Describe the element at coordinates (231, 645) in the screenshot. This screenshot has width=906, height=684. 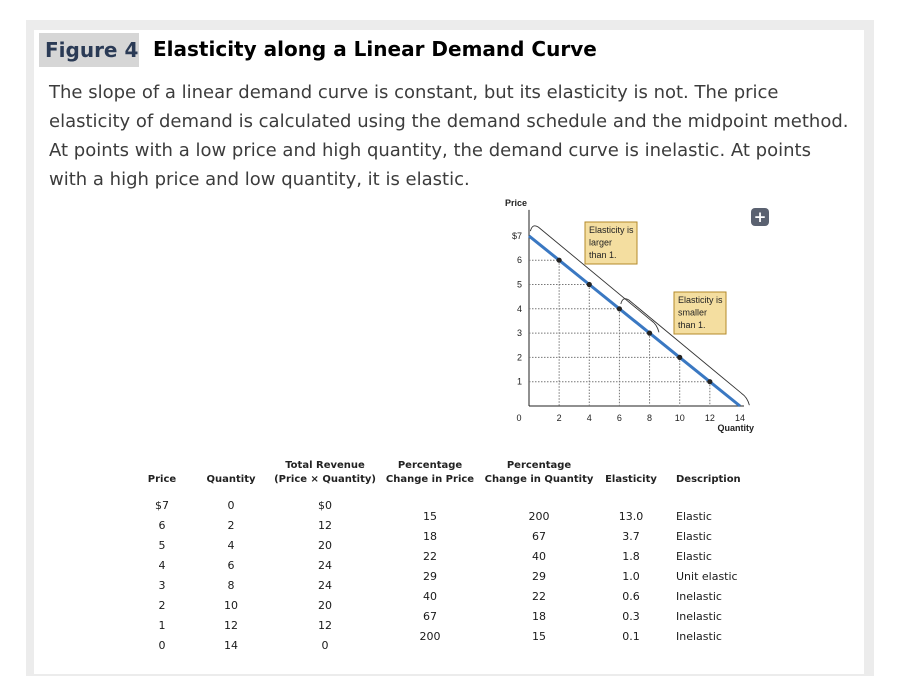
I see `cell-quantity: 14` at that location.